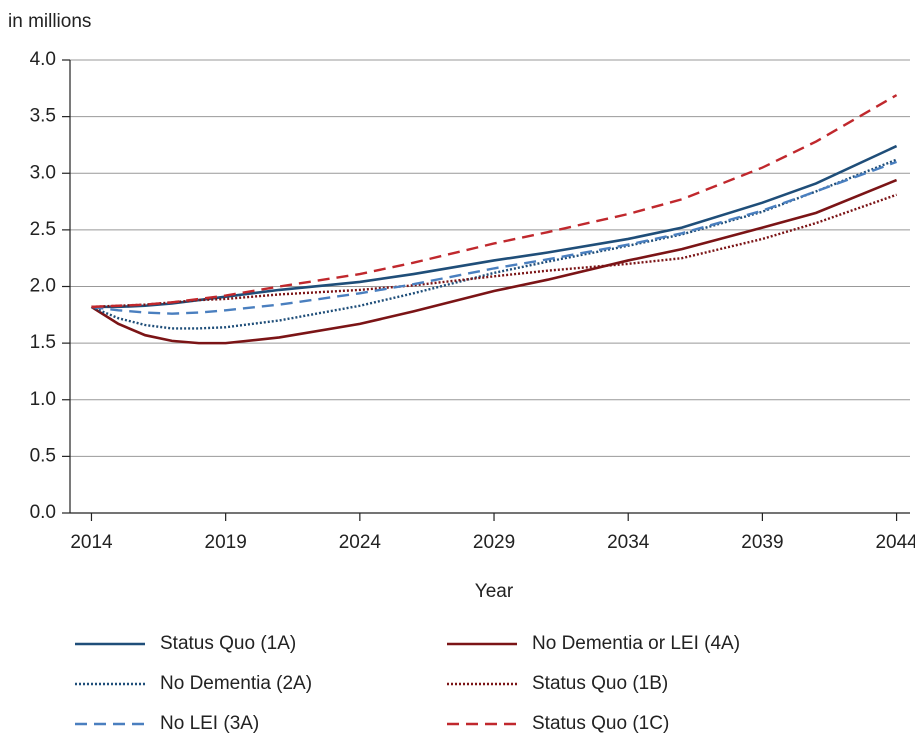 The height and width of the screenshot is (738, 915). I want to click on legend-label: No LEI (3A), so click(209, 723).